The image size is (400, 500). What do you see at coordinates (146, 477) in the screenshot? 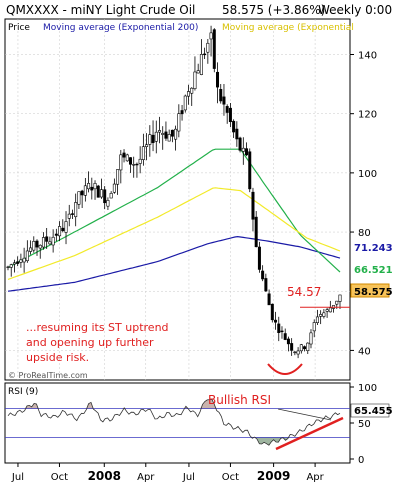
I see `time-tick-label: Apr` at bounding box center [146, 477].